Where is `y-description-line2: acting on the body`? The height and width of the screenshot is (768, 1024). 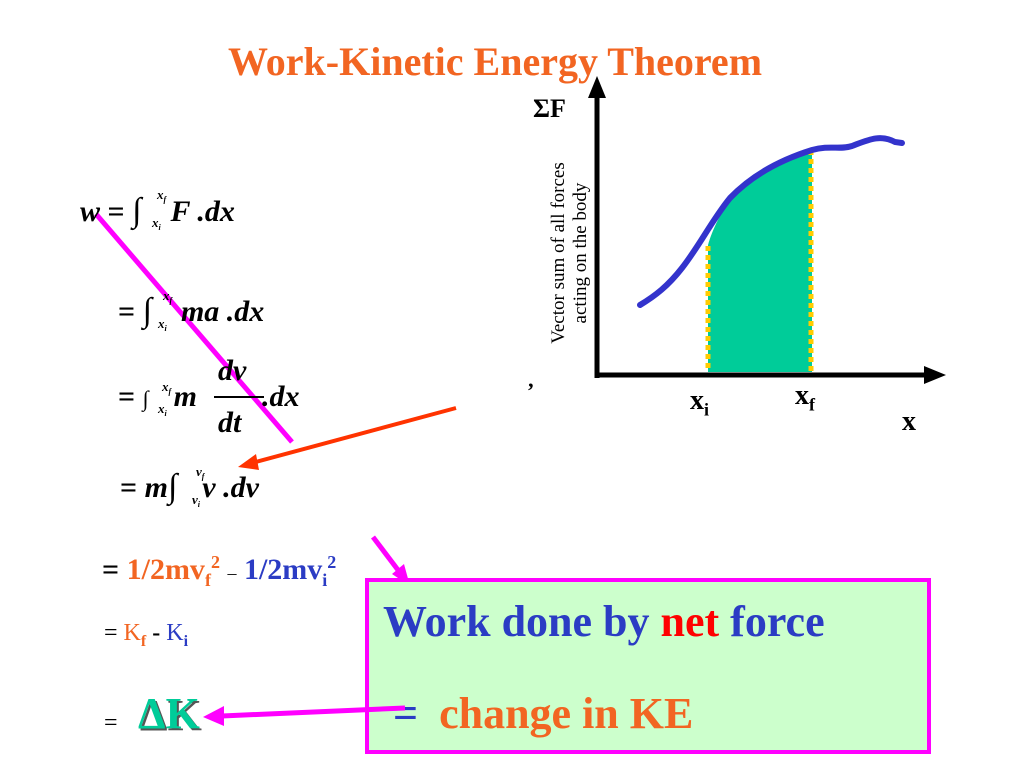 y-description-line2: acting on the body is located at coordinates (580, 253).